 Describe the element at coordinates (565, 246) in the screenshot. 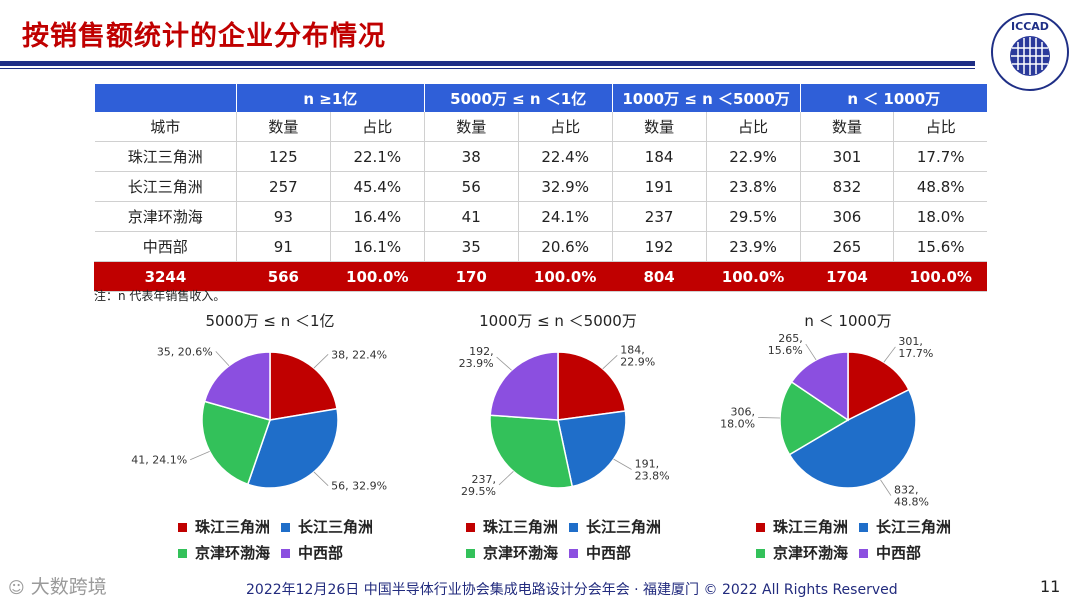

I see `table-cell: 20.6%` at that location.